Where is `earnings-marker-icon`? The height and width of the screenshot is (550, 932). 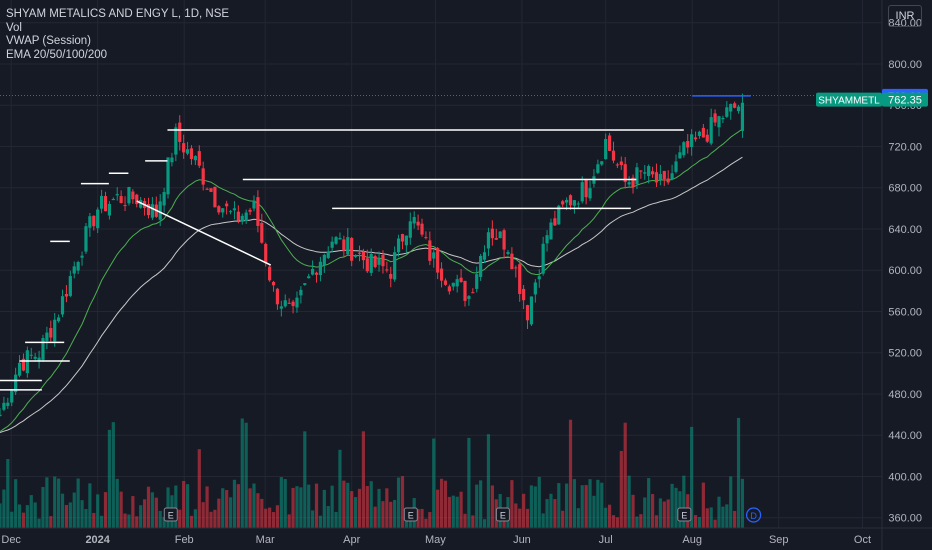 earnings-marker-icon is located at coordinates (170, 514).